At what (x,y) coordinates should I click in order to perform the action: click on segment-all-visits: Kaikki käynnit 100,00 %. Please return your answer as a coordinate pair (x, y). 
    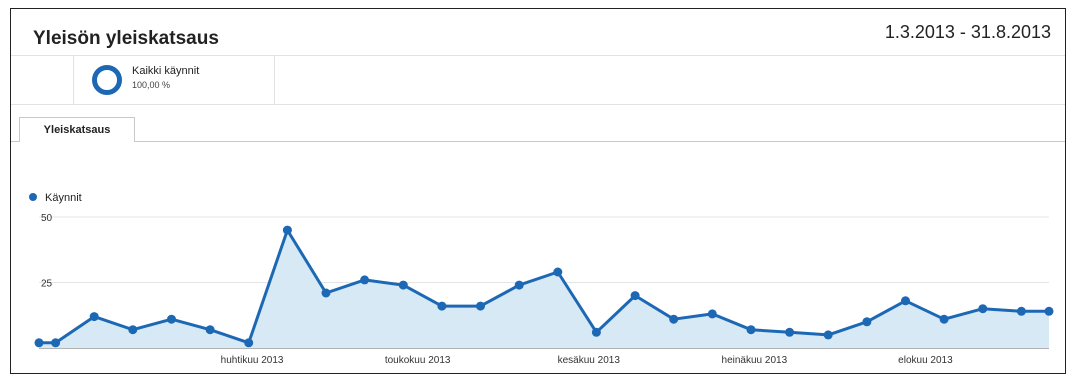
    Looking at the image, I should click on (174, 80).